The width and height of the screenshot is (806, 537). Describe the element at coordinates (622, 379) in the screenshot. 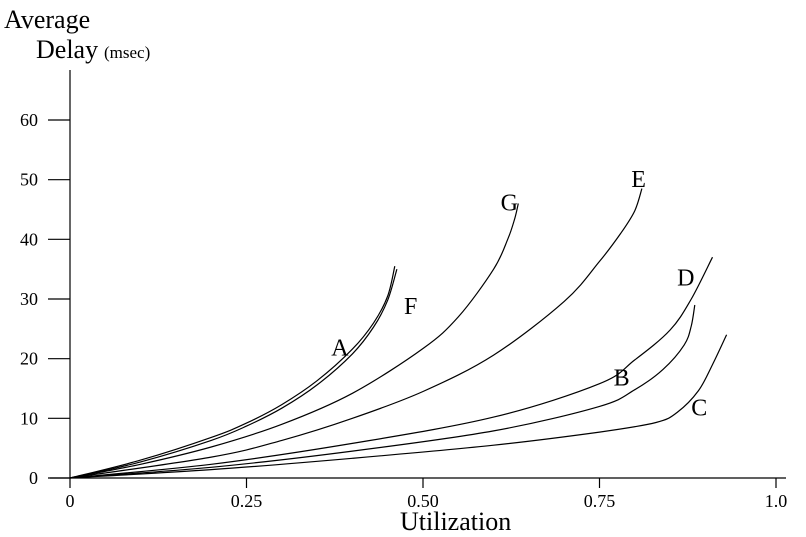

I see `curve-label-b: B` at that location.